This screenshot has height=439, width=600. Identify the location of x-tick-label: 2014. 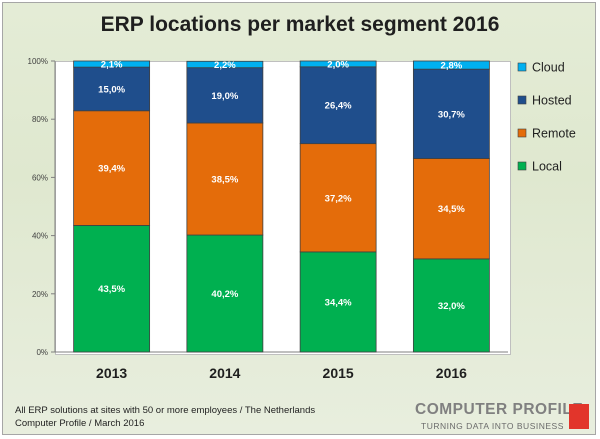
(224, 373).